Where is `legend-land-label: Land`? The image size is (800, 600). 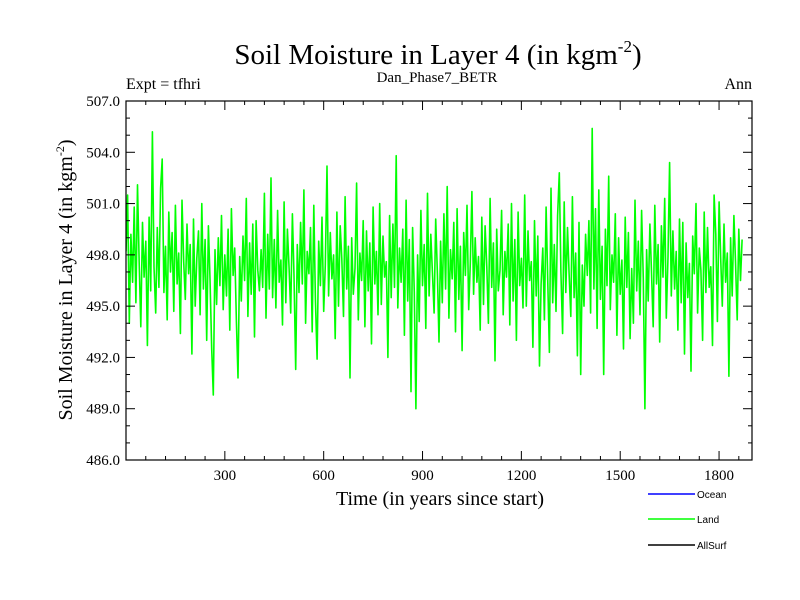 legend-land-label: Land is located at coordinates (708, 520).